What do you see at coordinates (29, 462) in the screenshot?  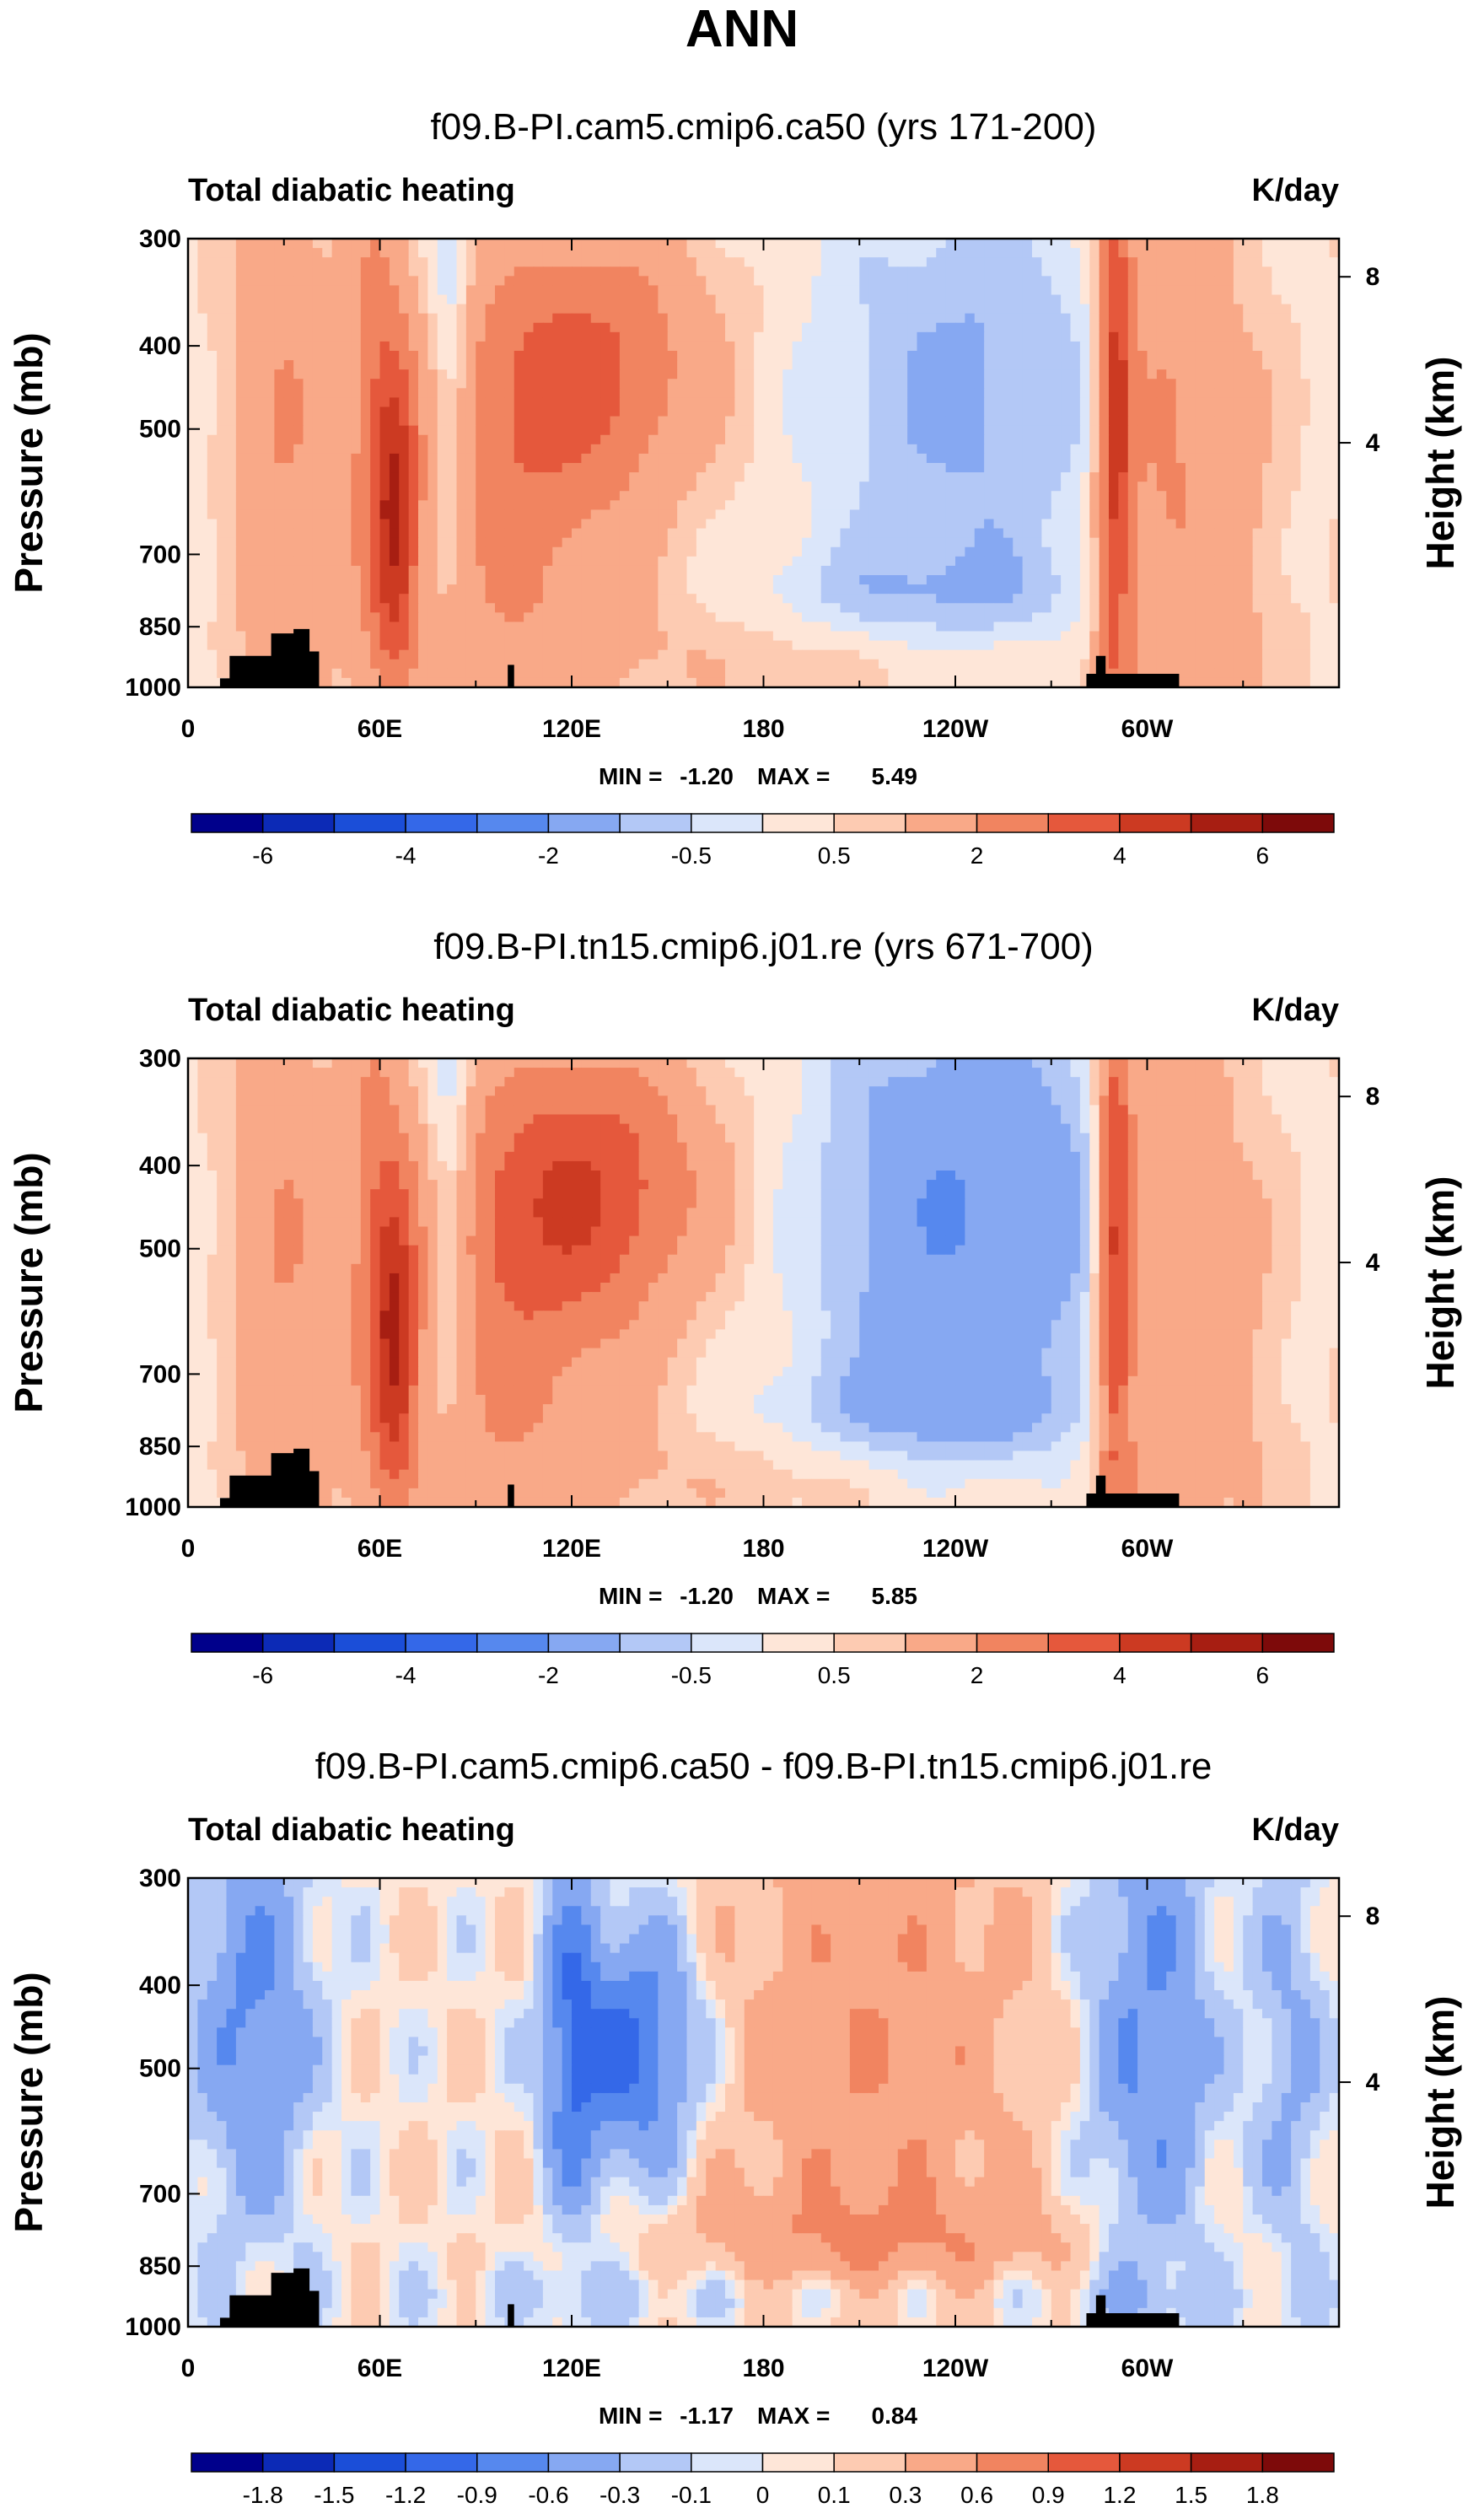 I see `y-axis-title: Pressure (mb)` at bounding box center [29, 462].